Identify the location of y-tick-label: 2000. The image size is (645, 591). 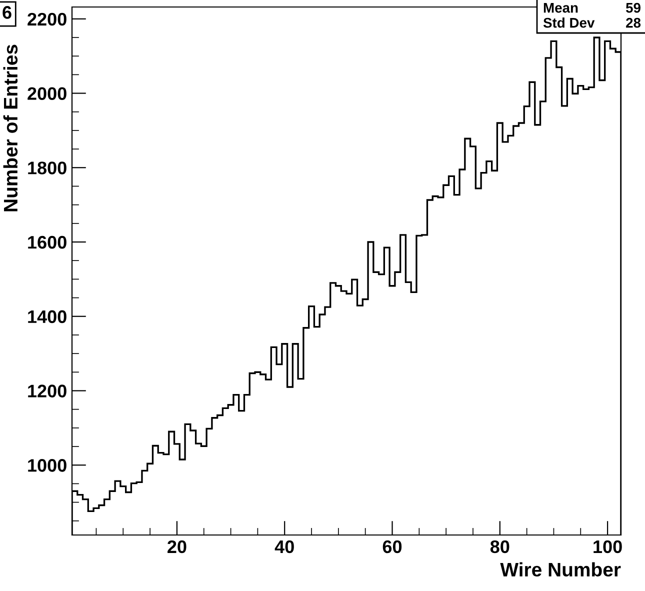
(47, 93).